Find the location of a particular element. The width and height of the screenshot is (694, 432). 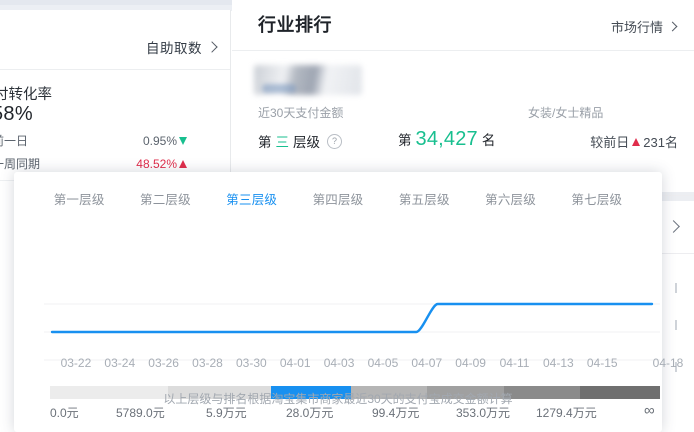

top-background-strip is located at coordinates (116, 5).